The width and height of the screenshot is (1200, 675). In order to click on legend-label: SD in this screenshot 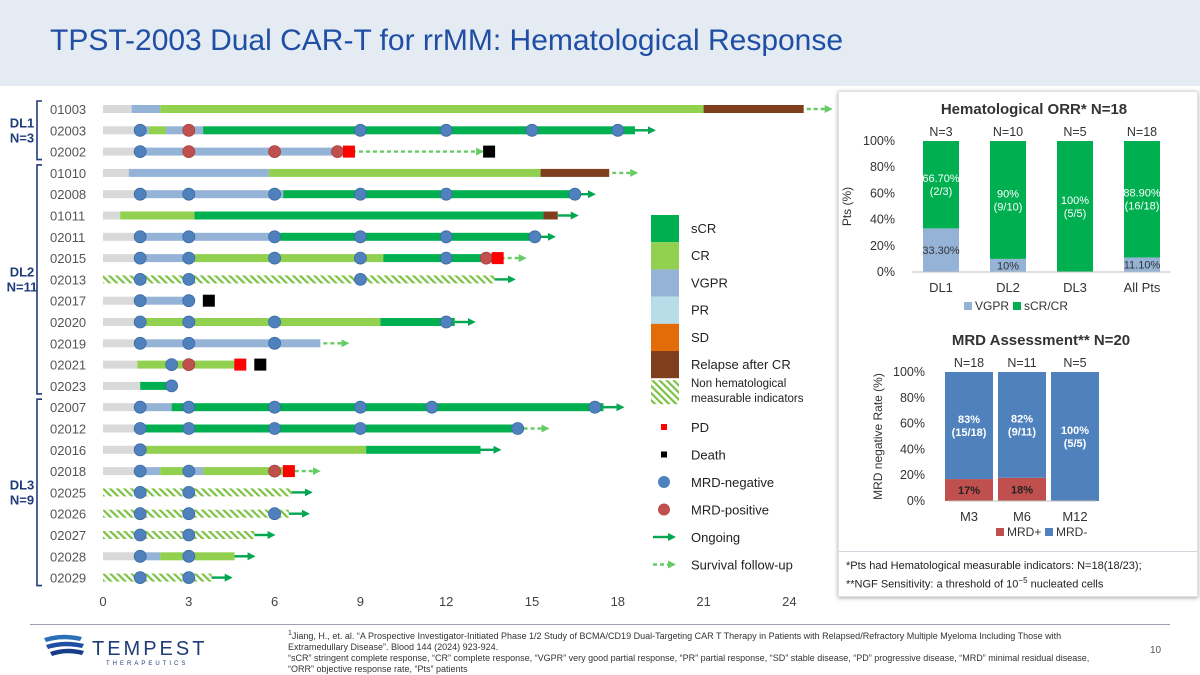, I will do `click(700, 337)`.